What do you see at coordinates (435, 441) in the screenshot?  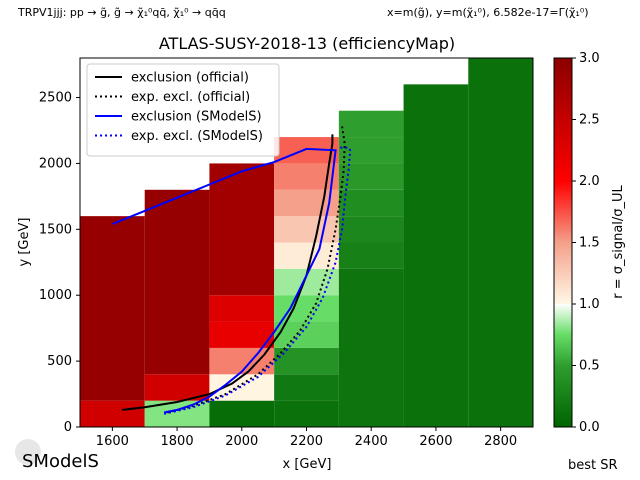 I see `x-tick-label: 2600` at bounding box center [435, 441].